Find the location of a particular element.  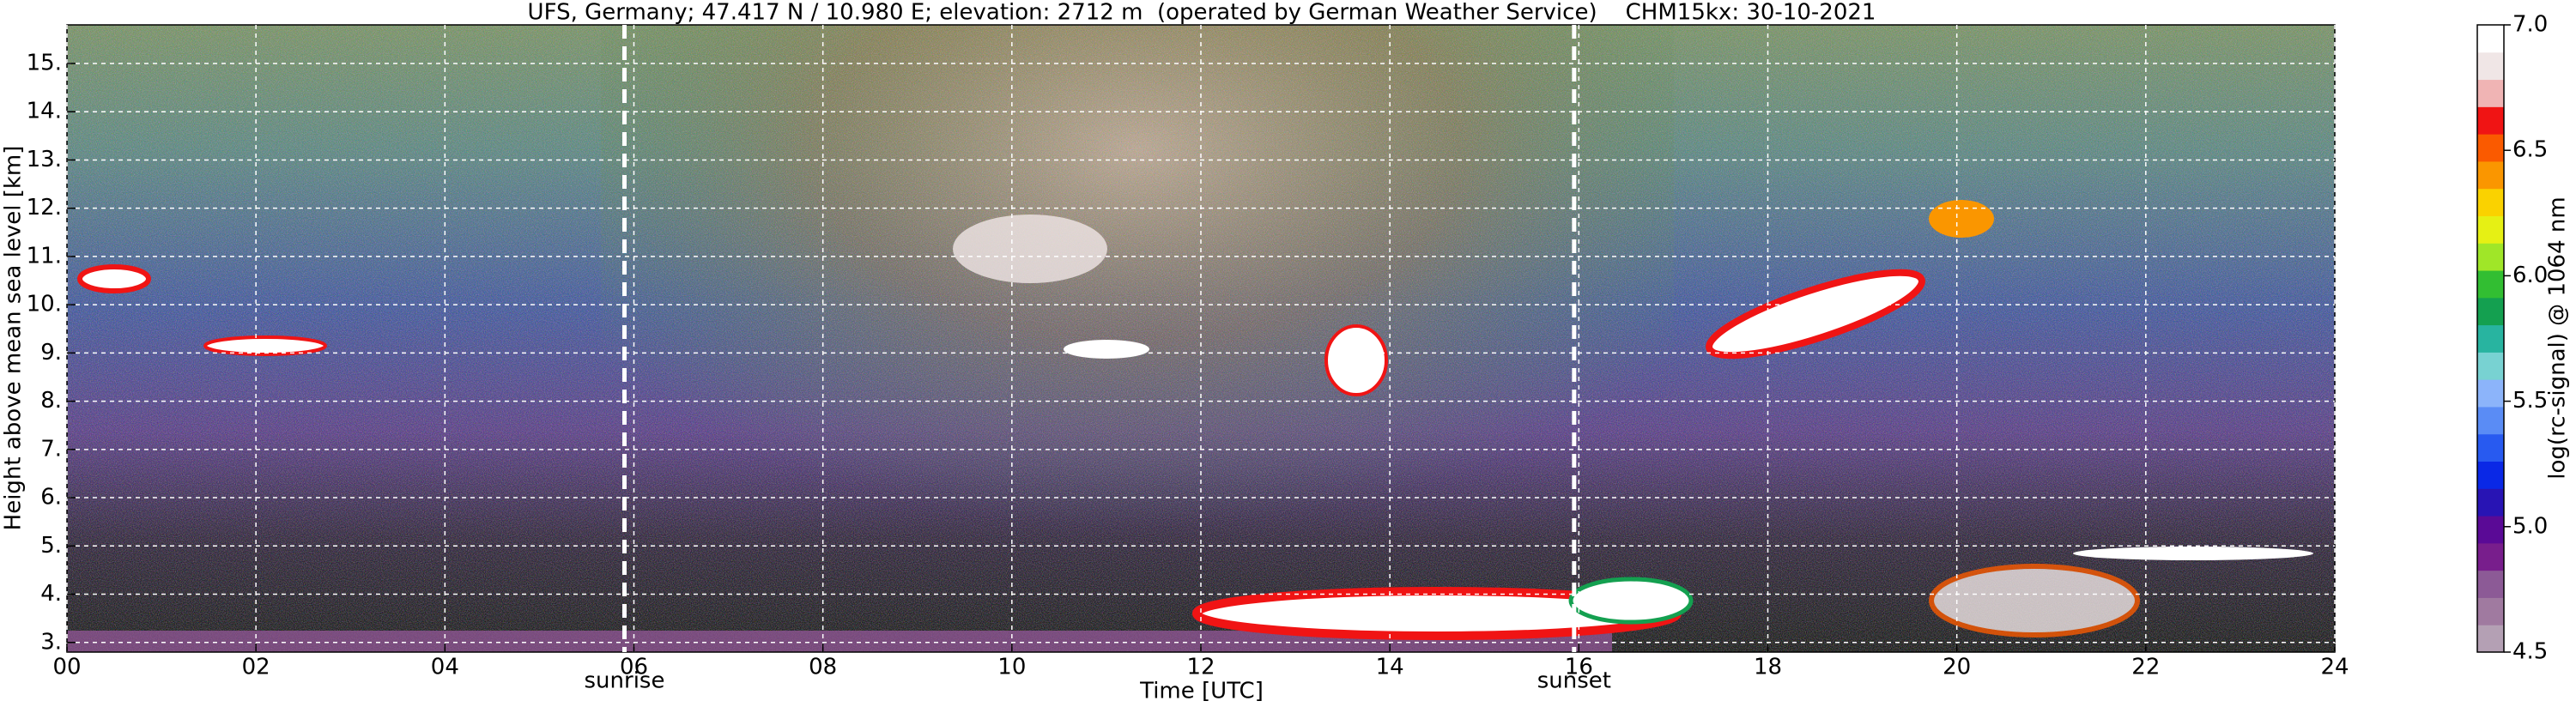

x-tick-label: 24 is located at coordinates (2334, 667).